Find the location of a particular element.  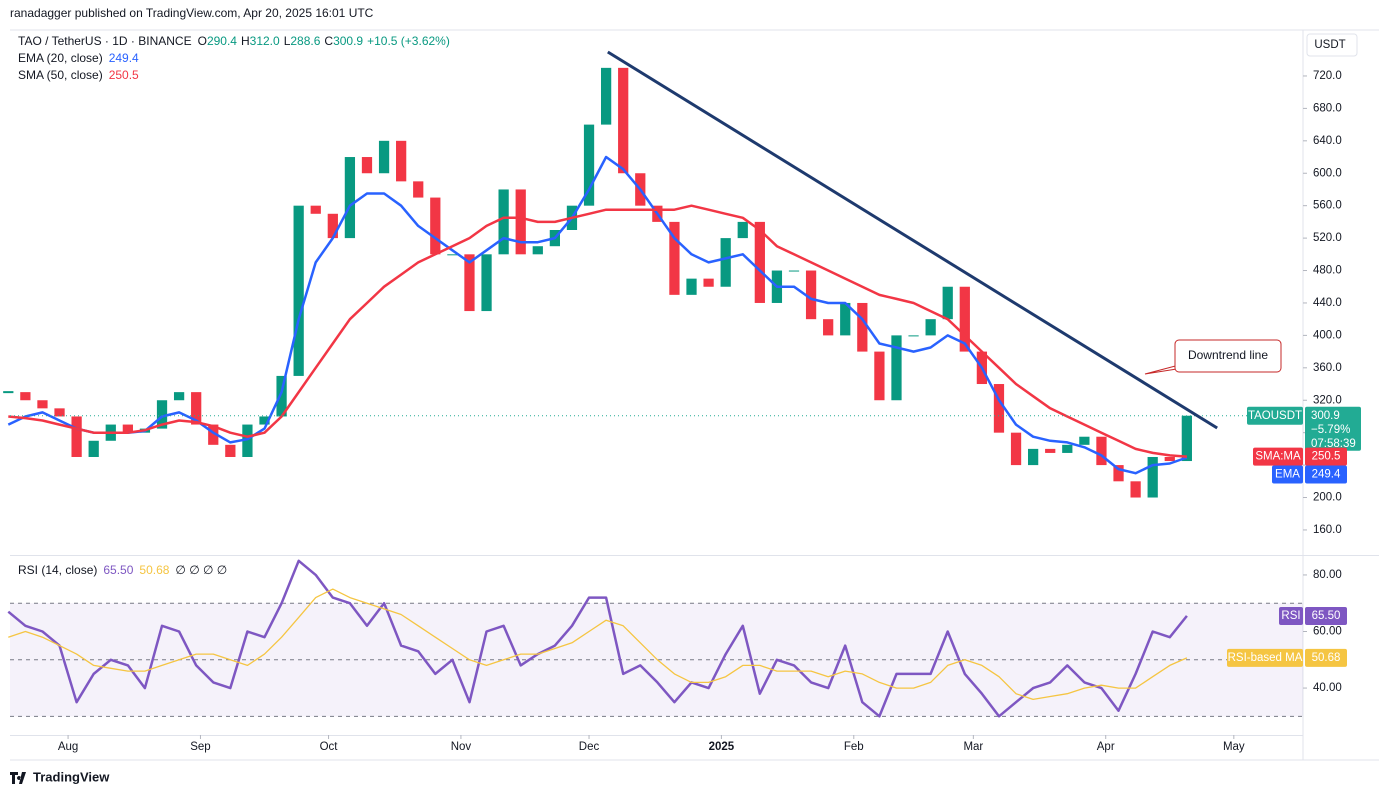

currency: USDT is located at coordinates (1329, 45).